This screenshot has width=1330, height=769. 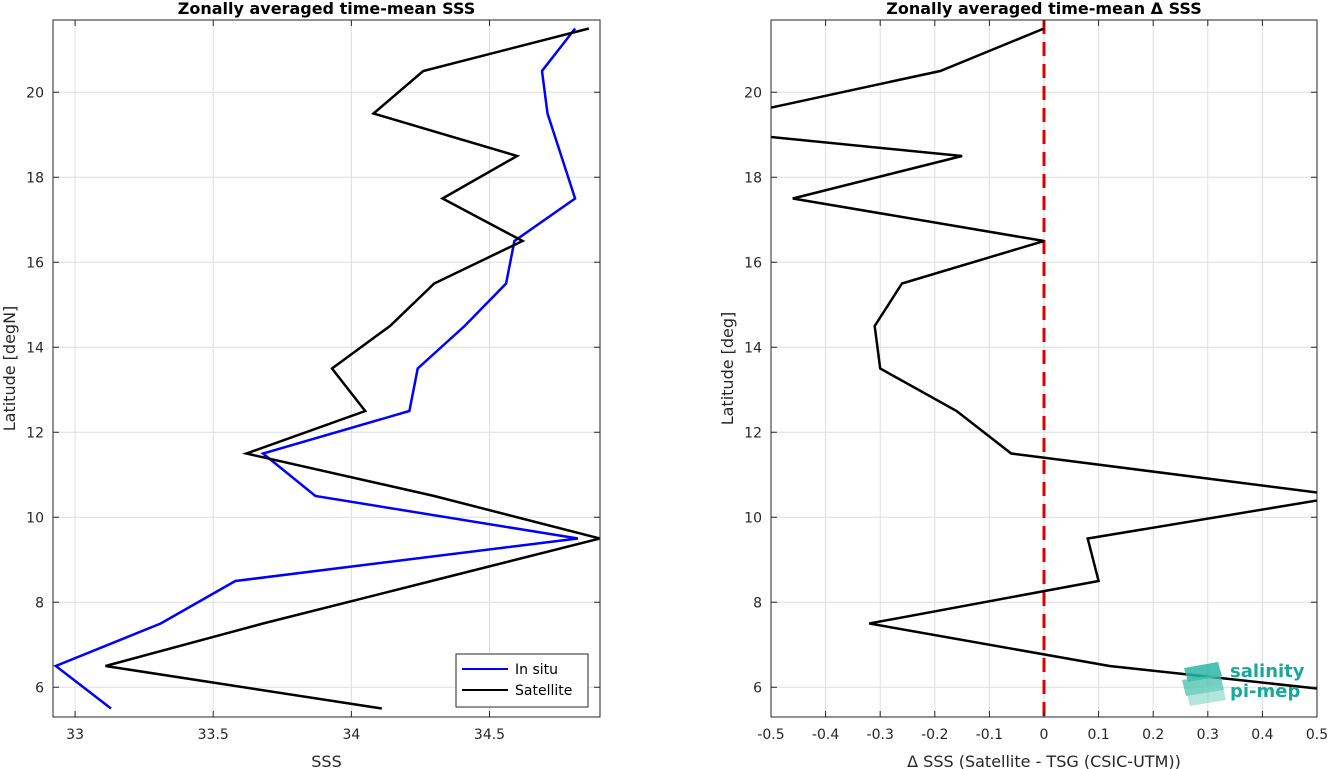 I want to click on sss-x-tick-label: 34, so click(x=351, y=735).